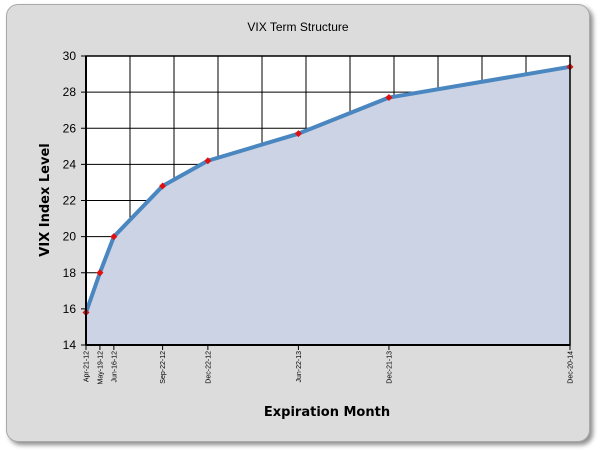 The width and height of the screenshot is (600, 450). Describe the element at coordinates (297, 27) in the screenshot. I see `chart-title: VIX Term Structure` at that location.